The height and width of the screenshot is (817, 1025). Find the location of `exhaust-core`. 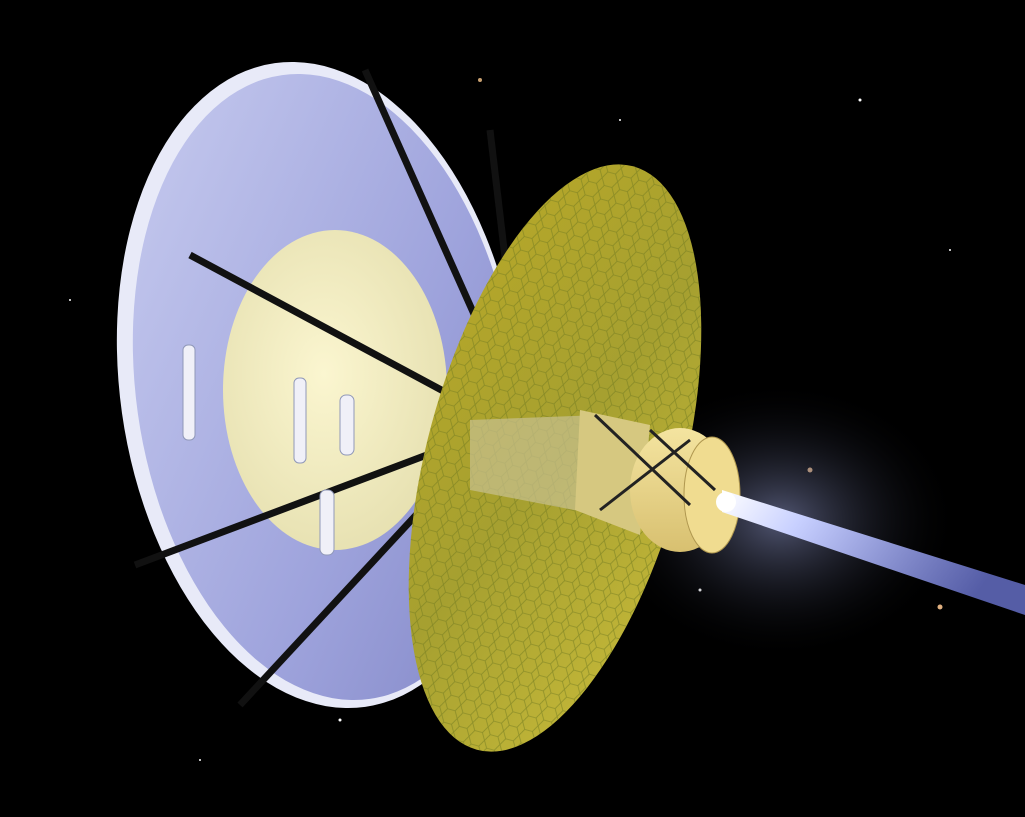

exhaust-core is located at coordinates (726, 502).